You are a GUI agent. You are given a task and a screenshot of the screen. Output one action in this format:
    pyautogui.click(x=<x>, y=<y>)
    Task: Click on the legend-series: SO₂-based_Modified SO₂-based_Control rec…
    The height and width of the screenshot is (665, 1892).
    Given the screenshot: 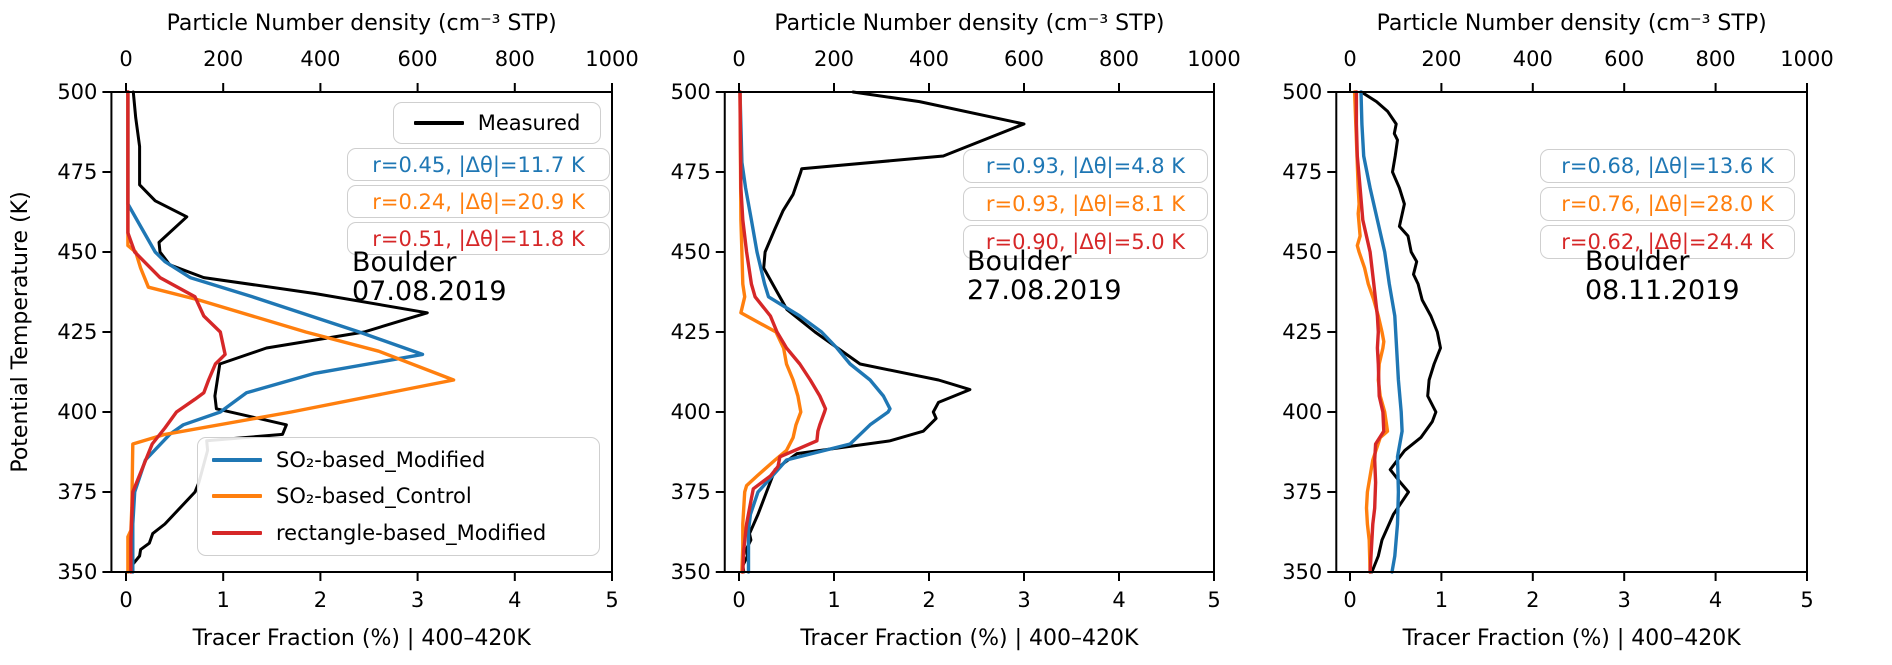 What is the action you would take?
    pyautogui.click(x=398, y=496)
    